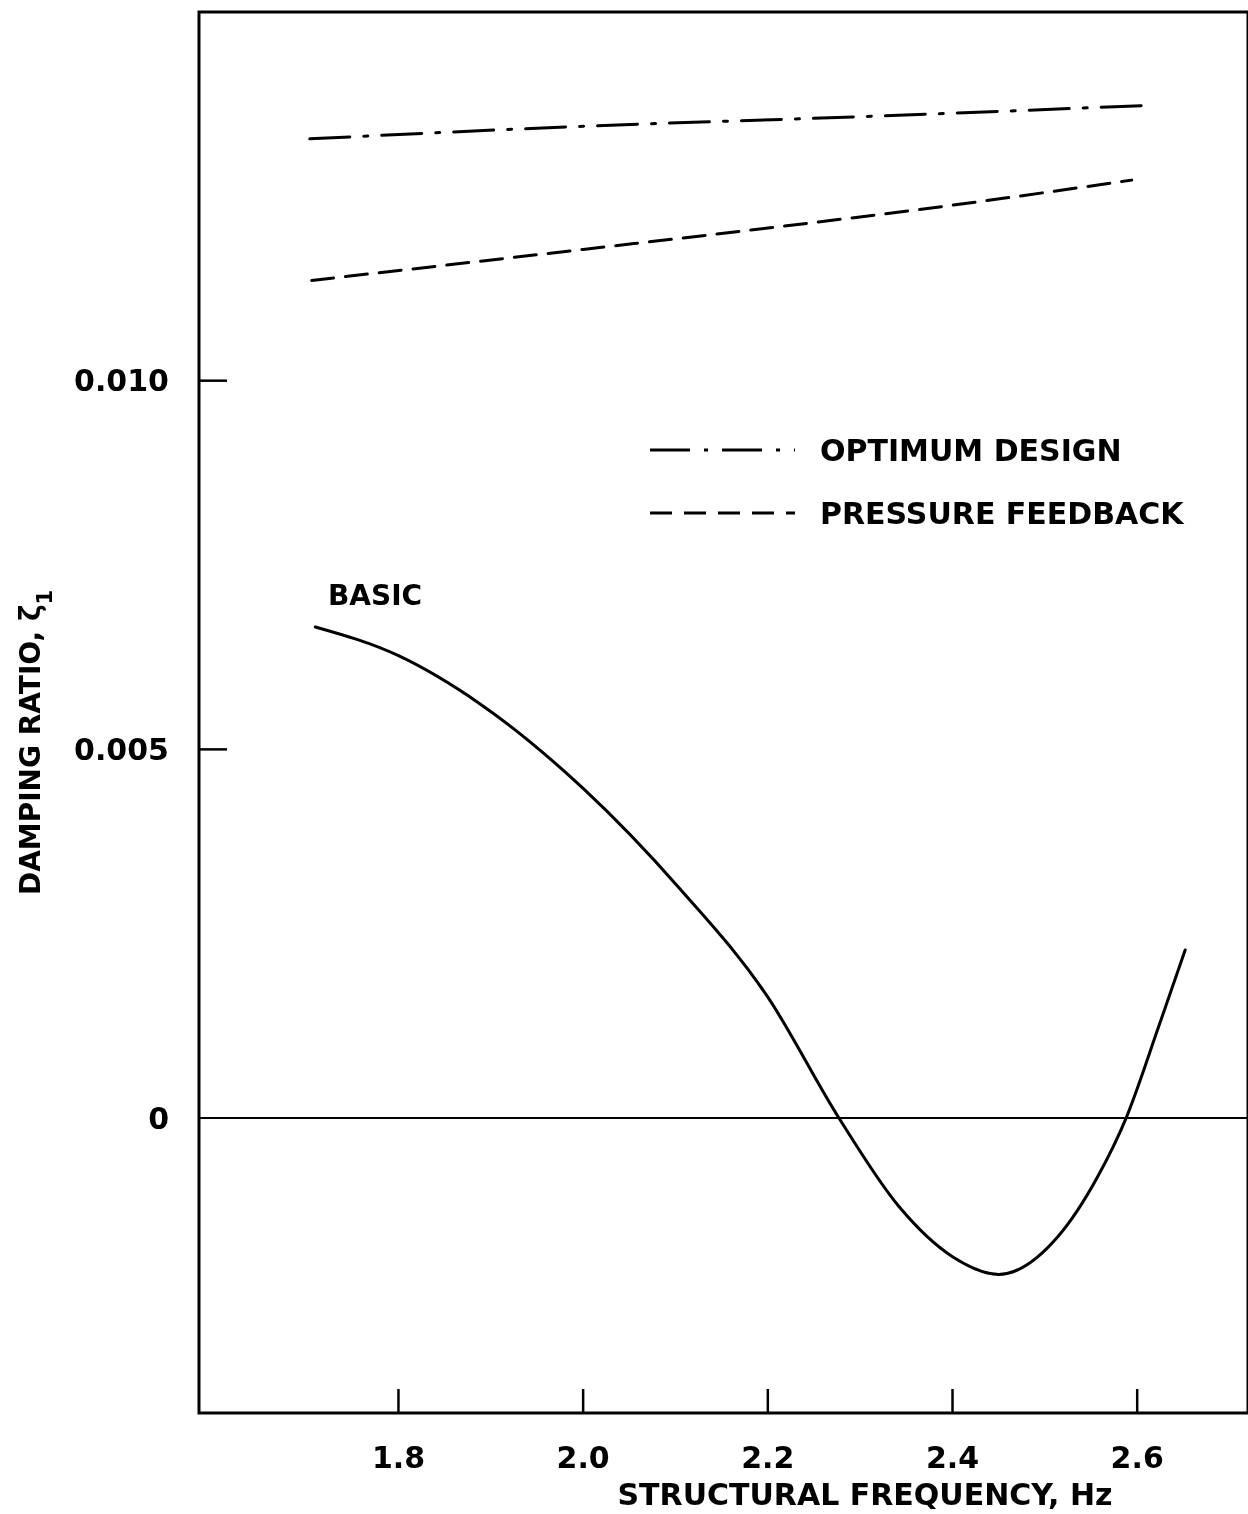 The width and height of the screenshot is (1248, 1514). I want to click on legend-label: OPTIMUM DESIGN, so click(971, 450).